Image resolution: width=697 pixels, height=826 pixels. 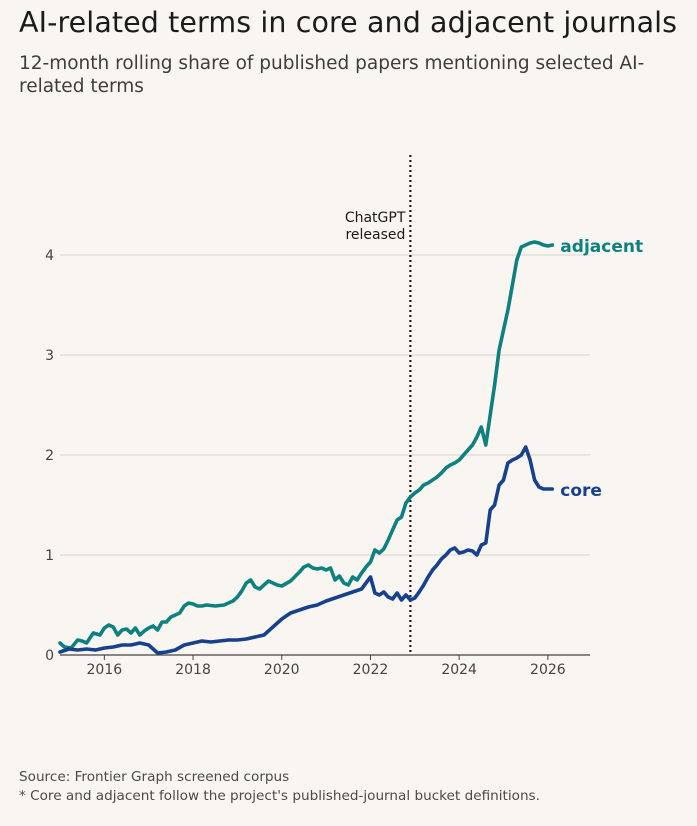 I want to click on series-label-adjacent: adjacent, so click(x=601, y=247).